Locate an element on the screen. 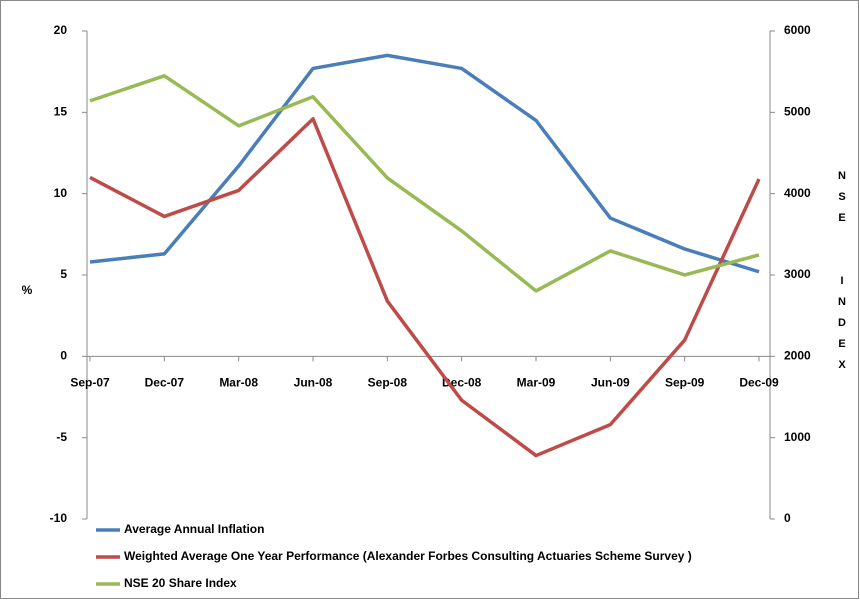 The image size is (860, 600). y2-tick-label: 4000 is located at coordinates (797, 193).